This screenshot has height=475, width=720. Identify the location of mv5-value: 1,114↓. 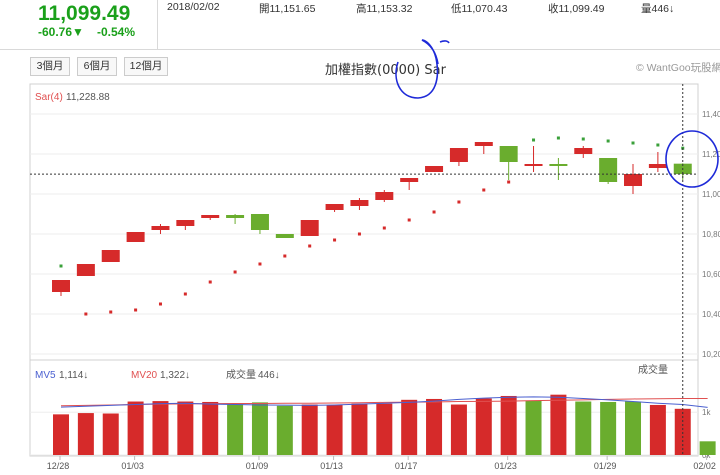
(73, 375).